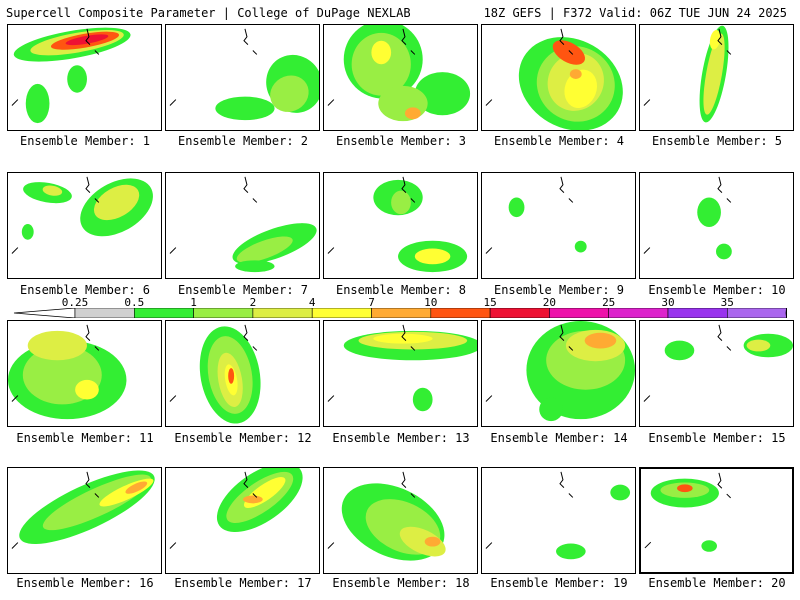 The height and width of the screenshot is (600, 800). Describe the element at coordinates (400, 308) in the screenshot. I see `color-scale-legend: 0.25 0.5 1 2 4 7 10 15 20 25 30 35` at that location.